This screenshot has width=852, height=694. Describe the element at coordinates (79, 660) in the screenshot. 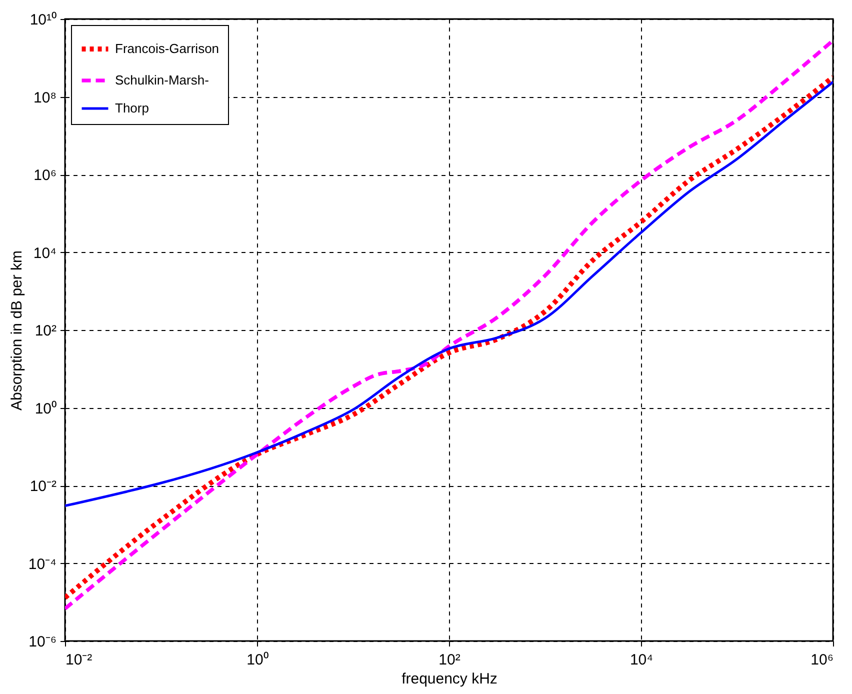

I see `x-tick-label: 10⁻²` at that location.